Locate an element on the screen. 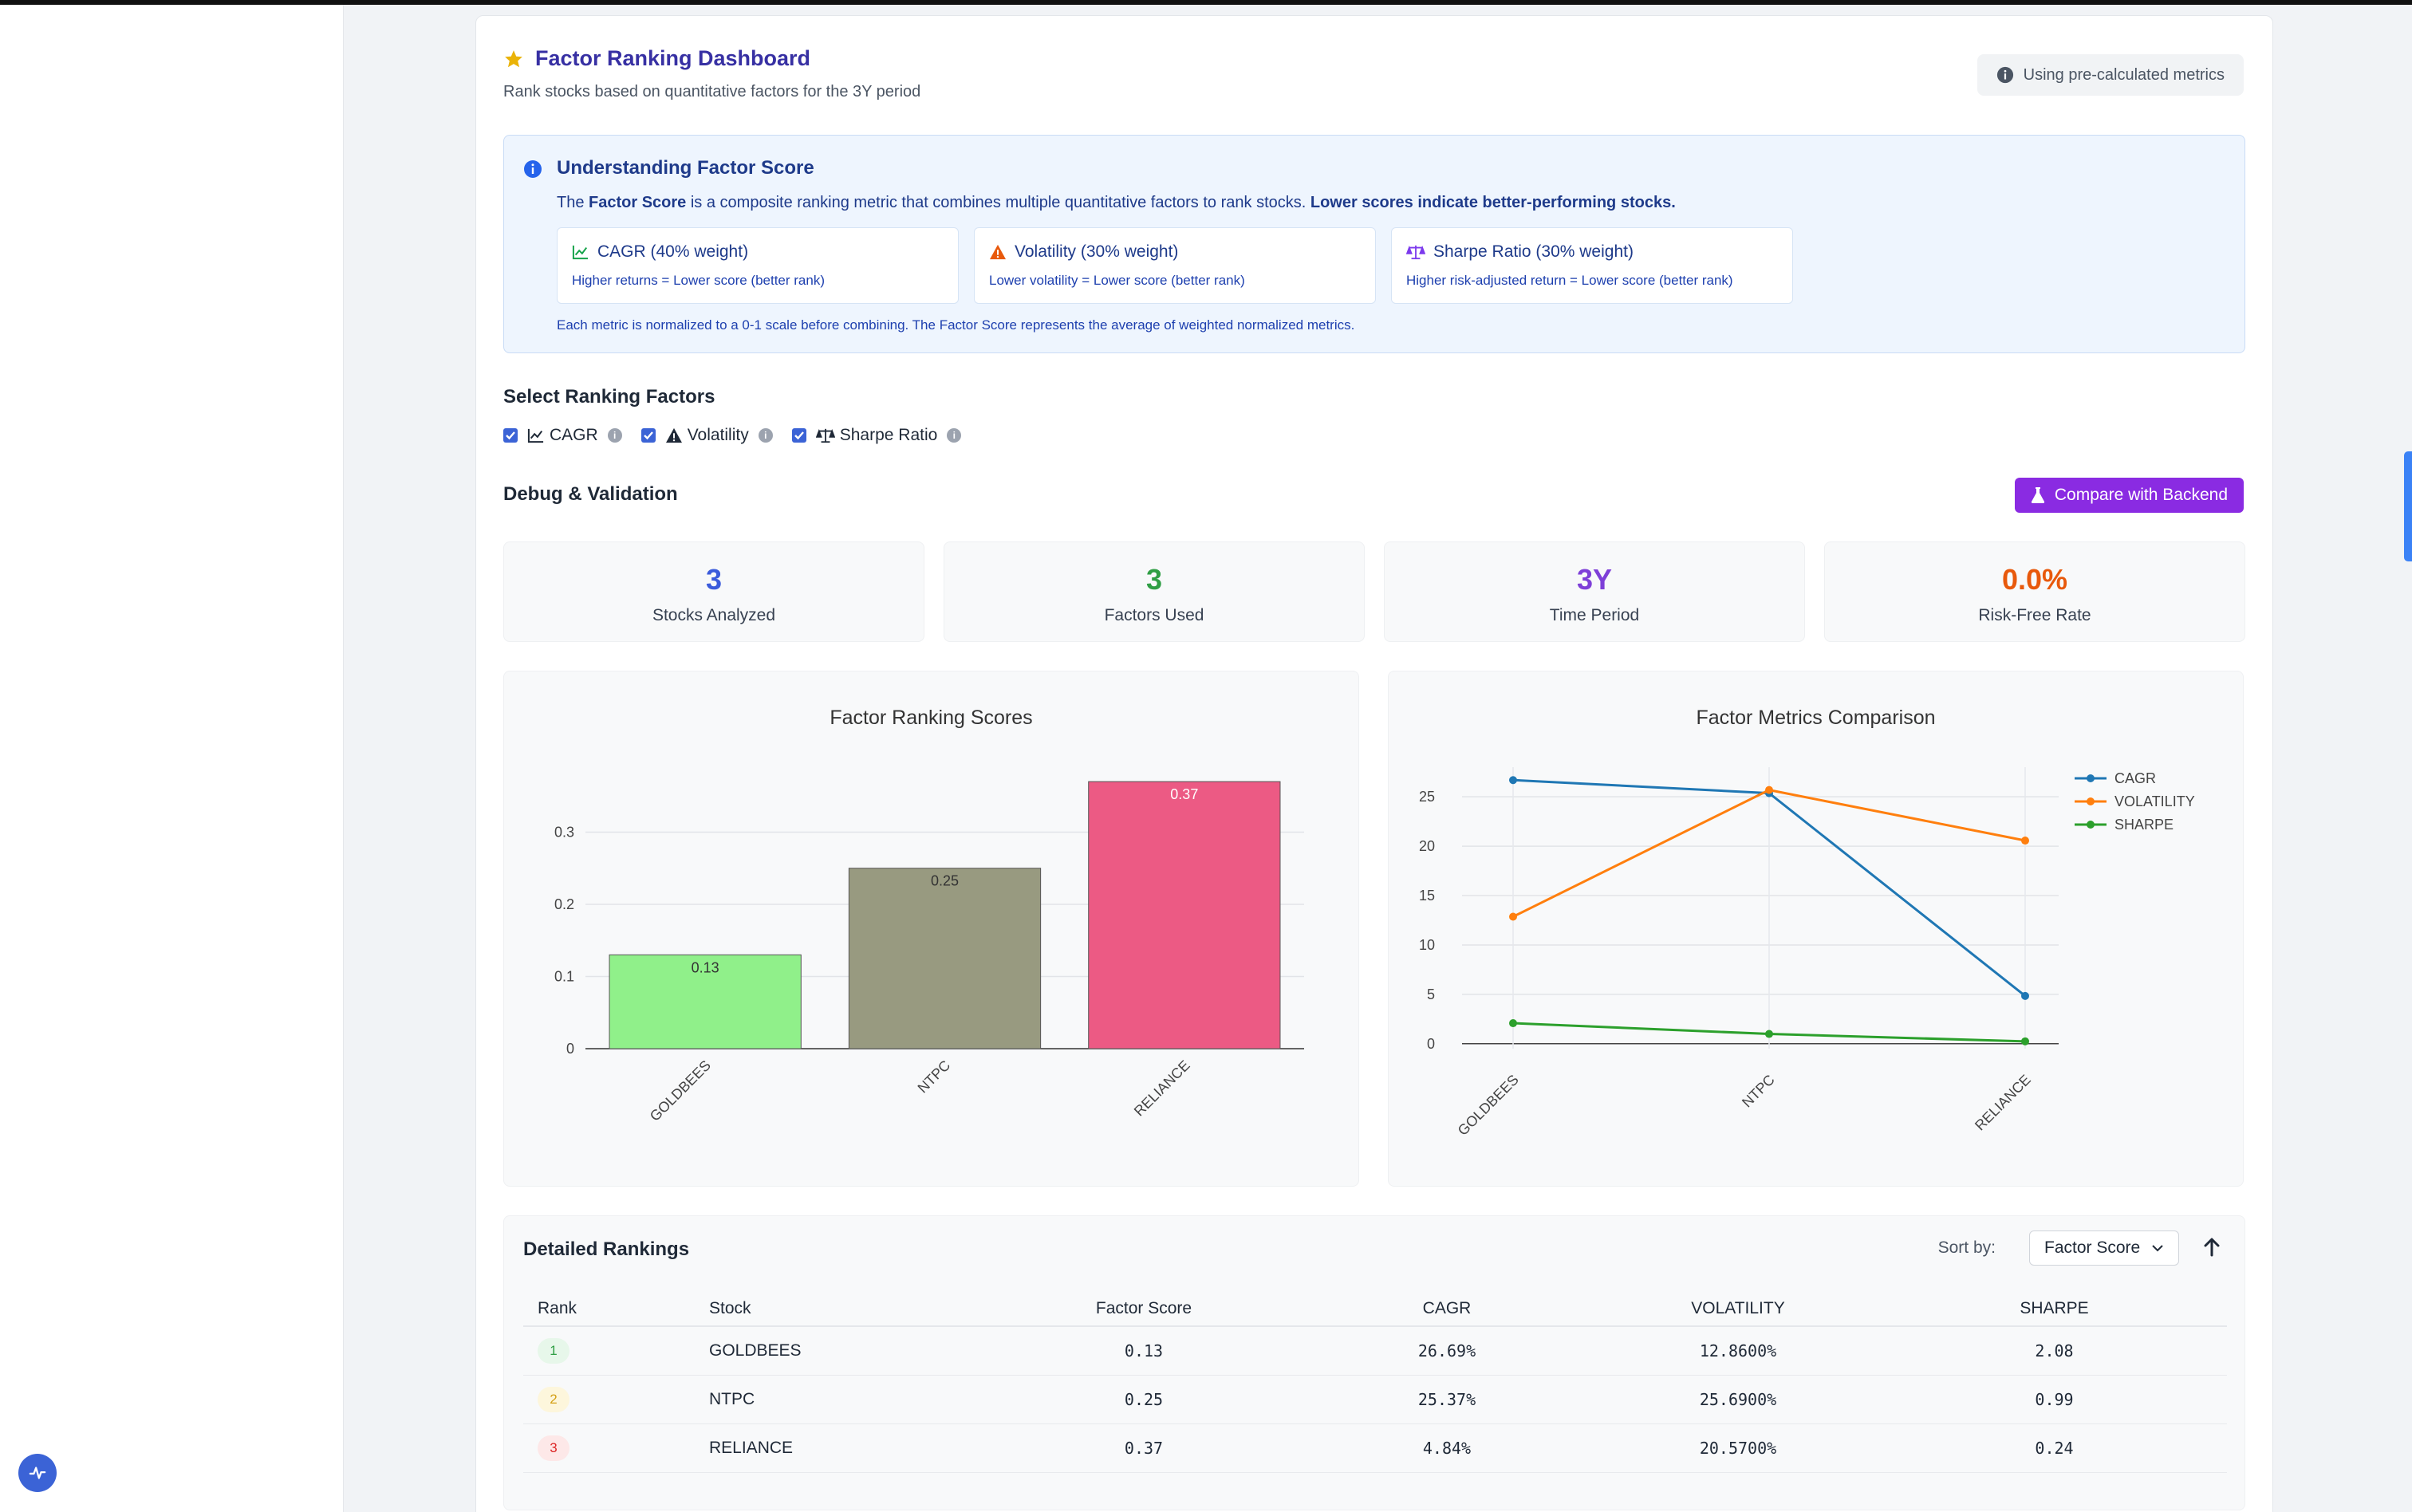 The image size is (2412, 1512). chart-title: Factor Ranking Scores is located at coordinates (932, 718).